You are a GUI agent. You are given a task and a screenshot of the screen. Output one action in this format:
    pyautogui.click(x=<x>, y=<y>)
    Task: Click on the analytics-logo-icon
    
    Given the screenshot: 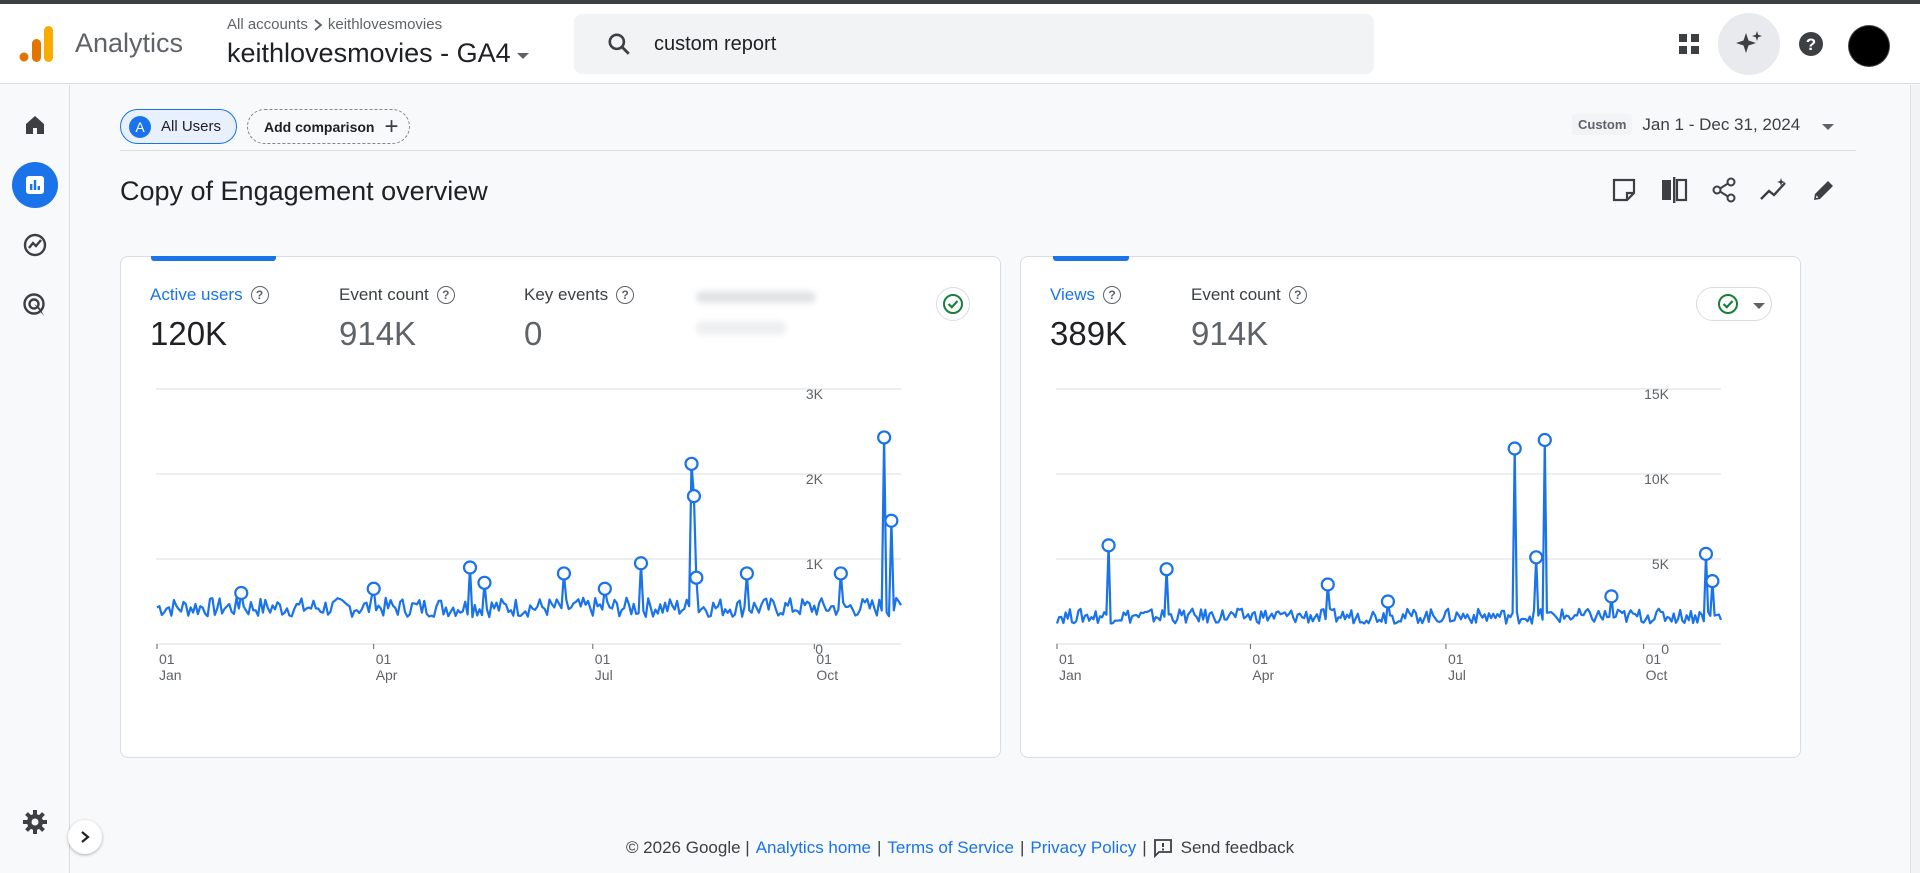 What is the action you would take?
    pyautogui.click(x=36, y=44)
    